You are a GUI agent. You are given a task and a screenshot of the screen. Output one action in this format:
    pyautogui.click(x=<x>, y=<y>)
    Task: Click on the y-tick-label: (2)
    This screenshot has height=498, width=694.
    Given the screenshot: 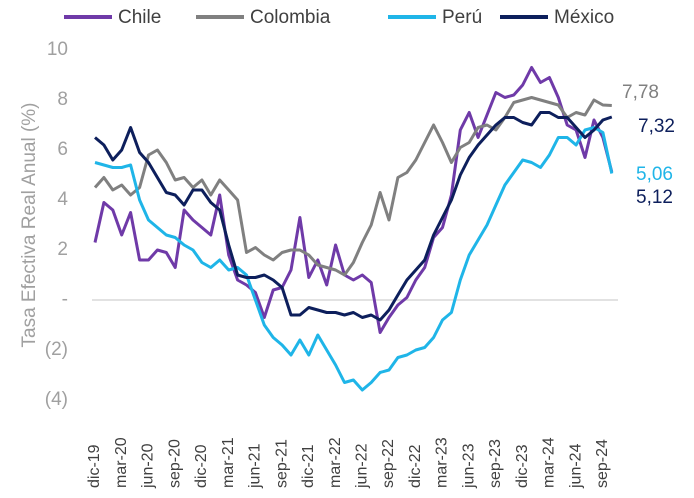 What is the action you would take?
    pyautogui.click(x=56, y=349)
    